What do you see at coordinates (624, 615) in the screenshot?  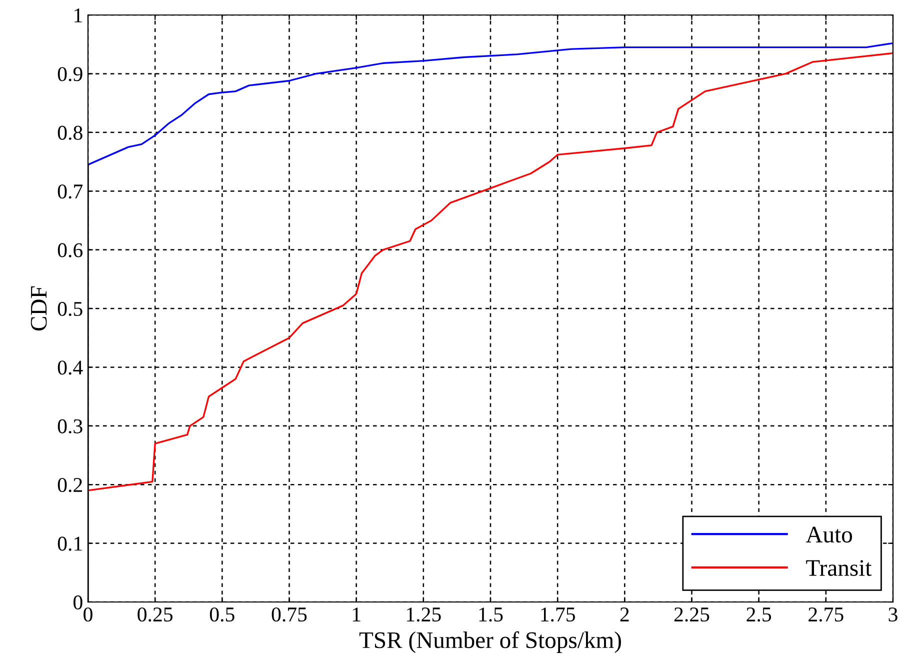 I see `x-tick-label: 2` at bounding box center [624, 615].